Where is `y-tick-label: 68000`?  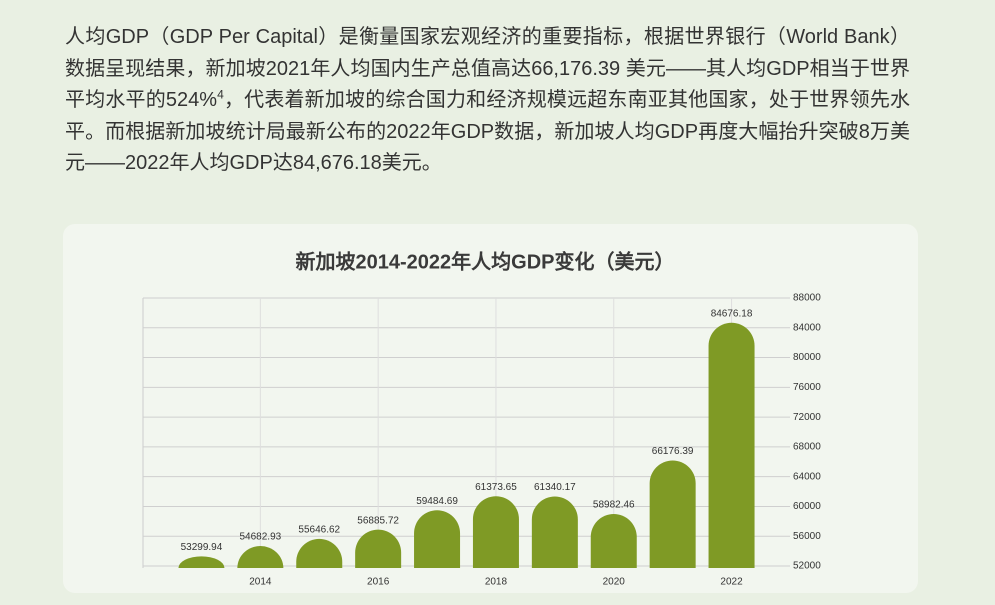
y-tick-label: 68000 is located at coordinates (807, 447).